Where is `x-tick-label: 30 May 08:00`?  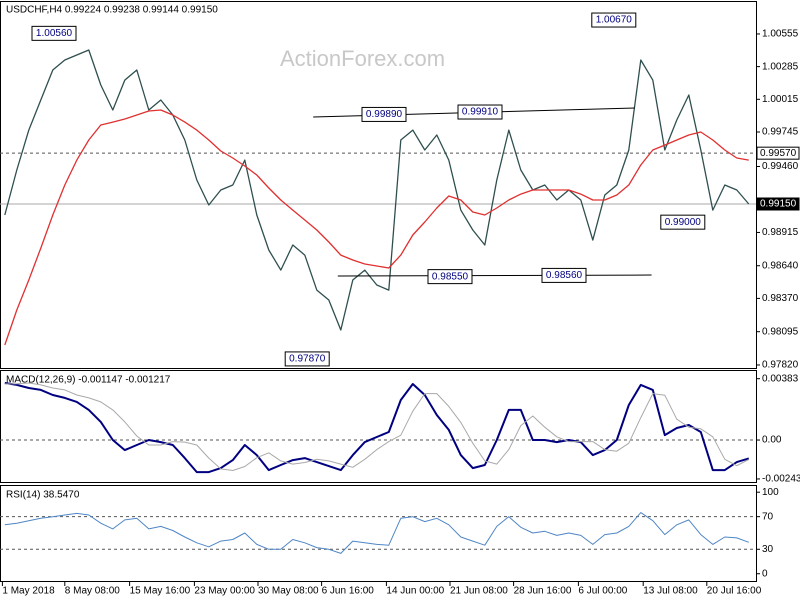 x-tick-label: 30 May 08:00 is located at coordinates (288, 591).